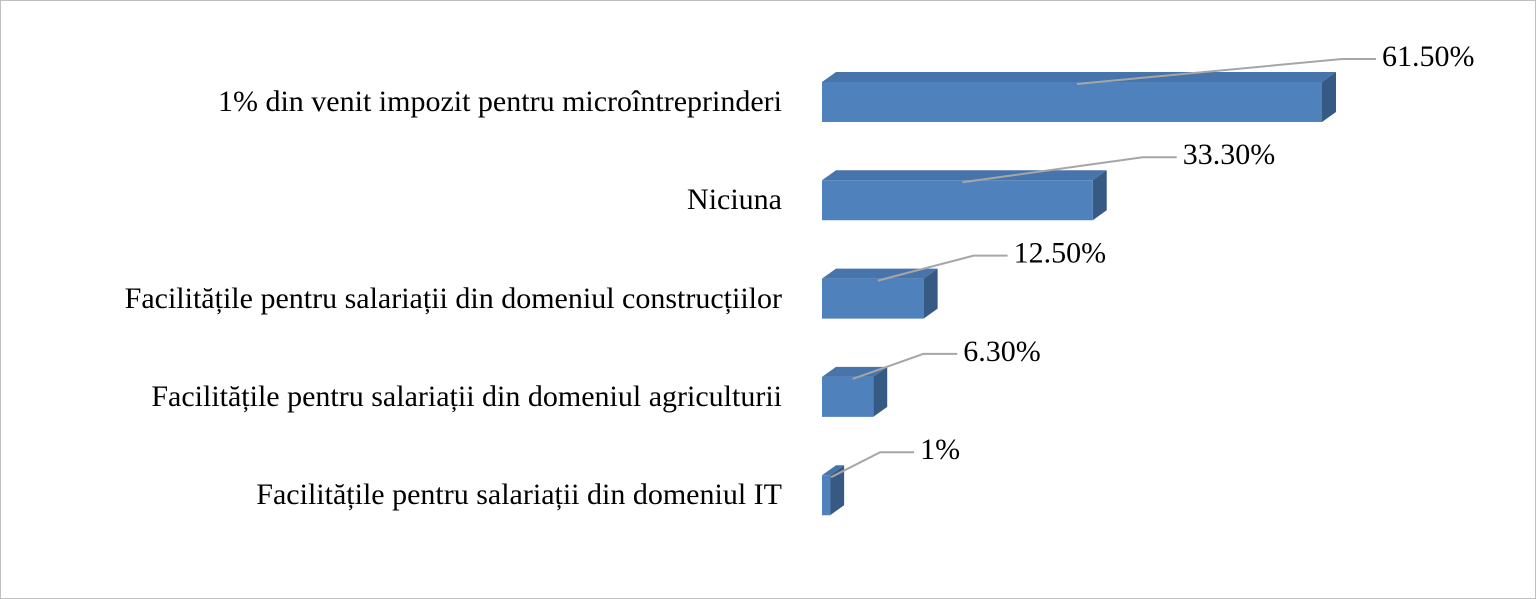 This screenshot has width=1536, height=599. What do you see at coordinates (1060, 252) in the screenshot?
I see `data-label: 12.50%` at bounding box center [1060, 252].